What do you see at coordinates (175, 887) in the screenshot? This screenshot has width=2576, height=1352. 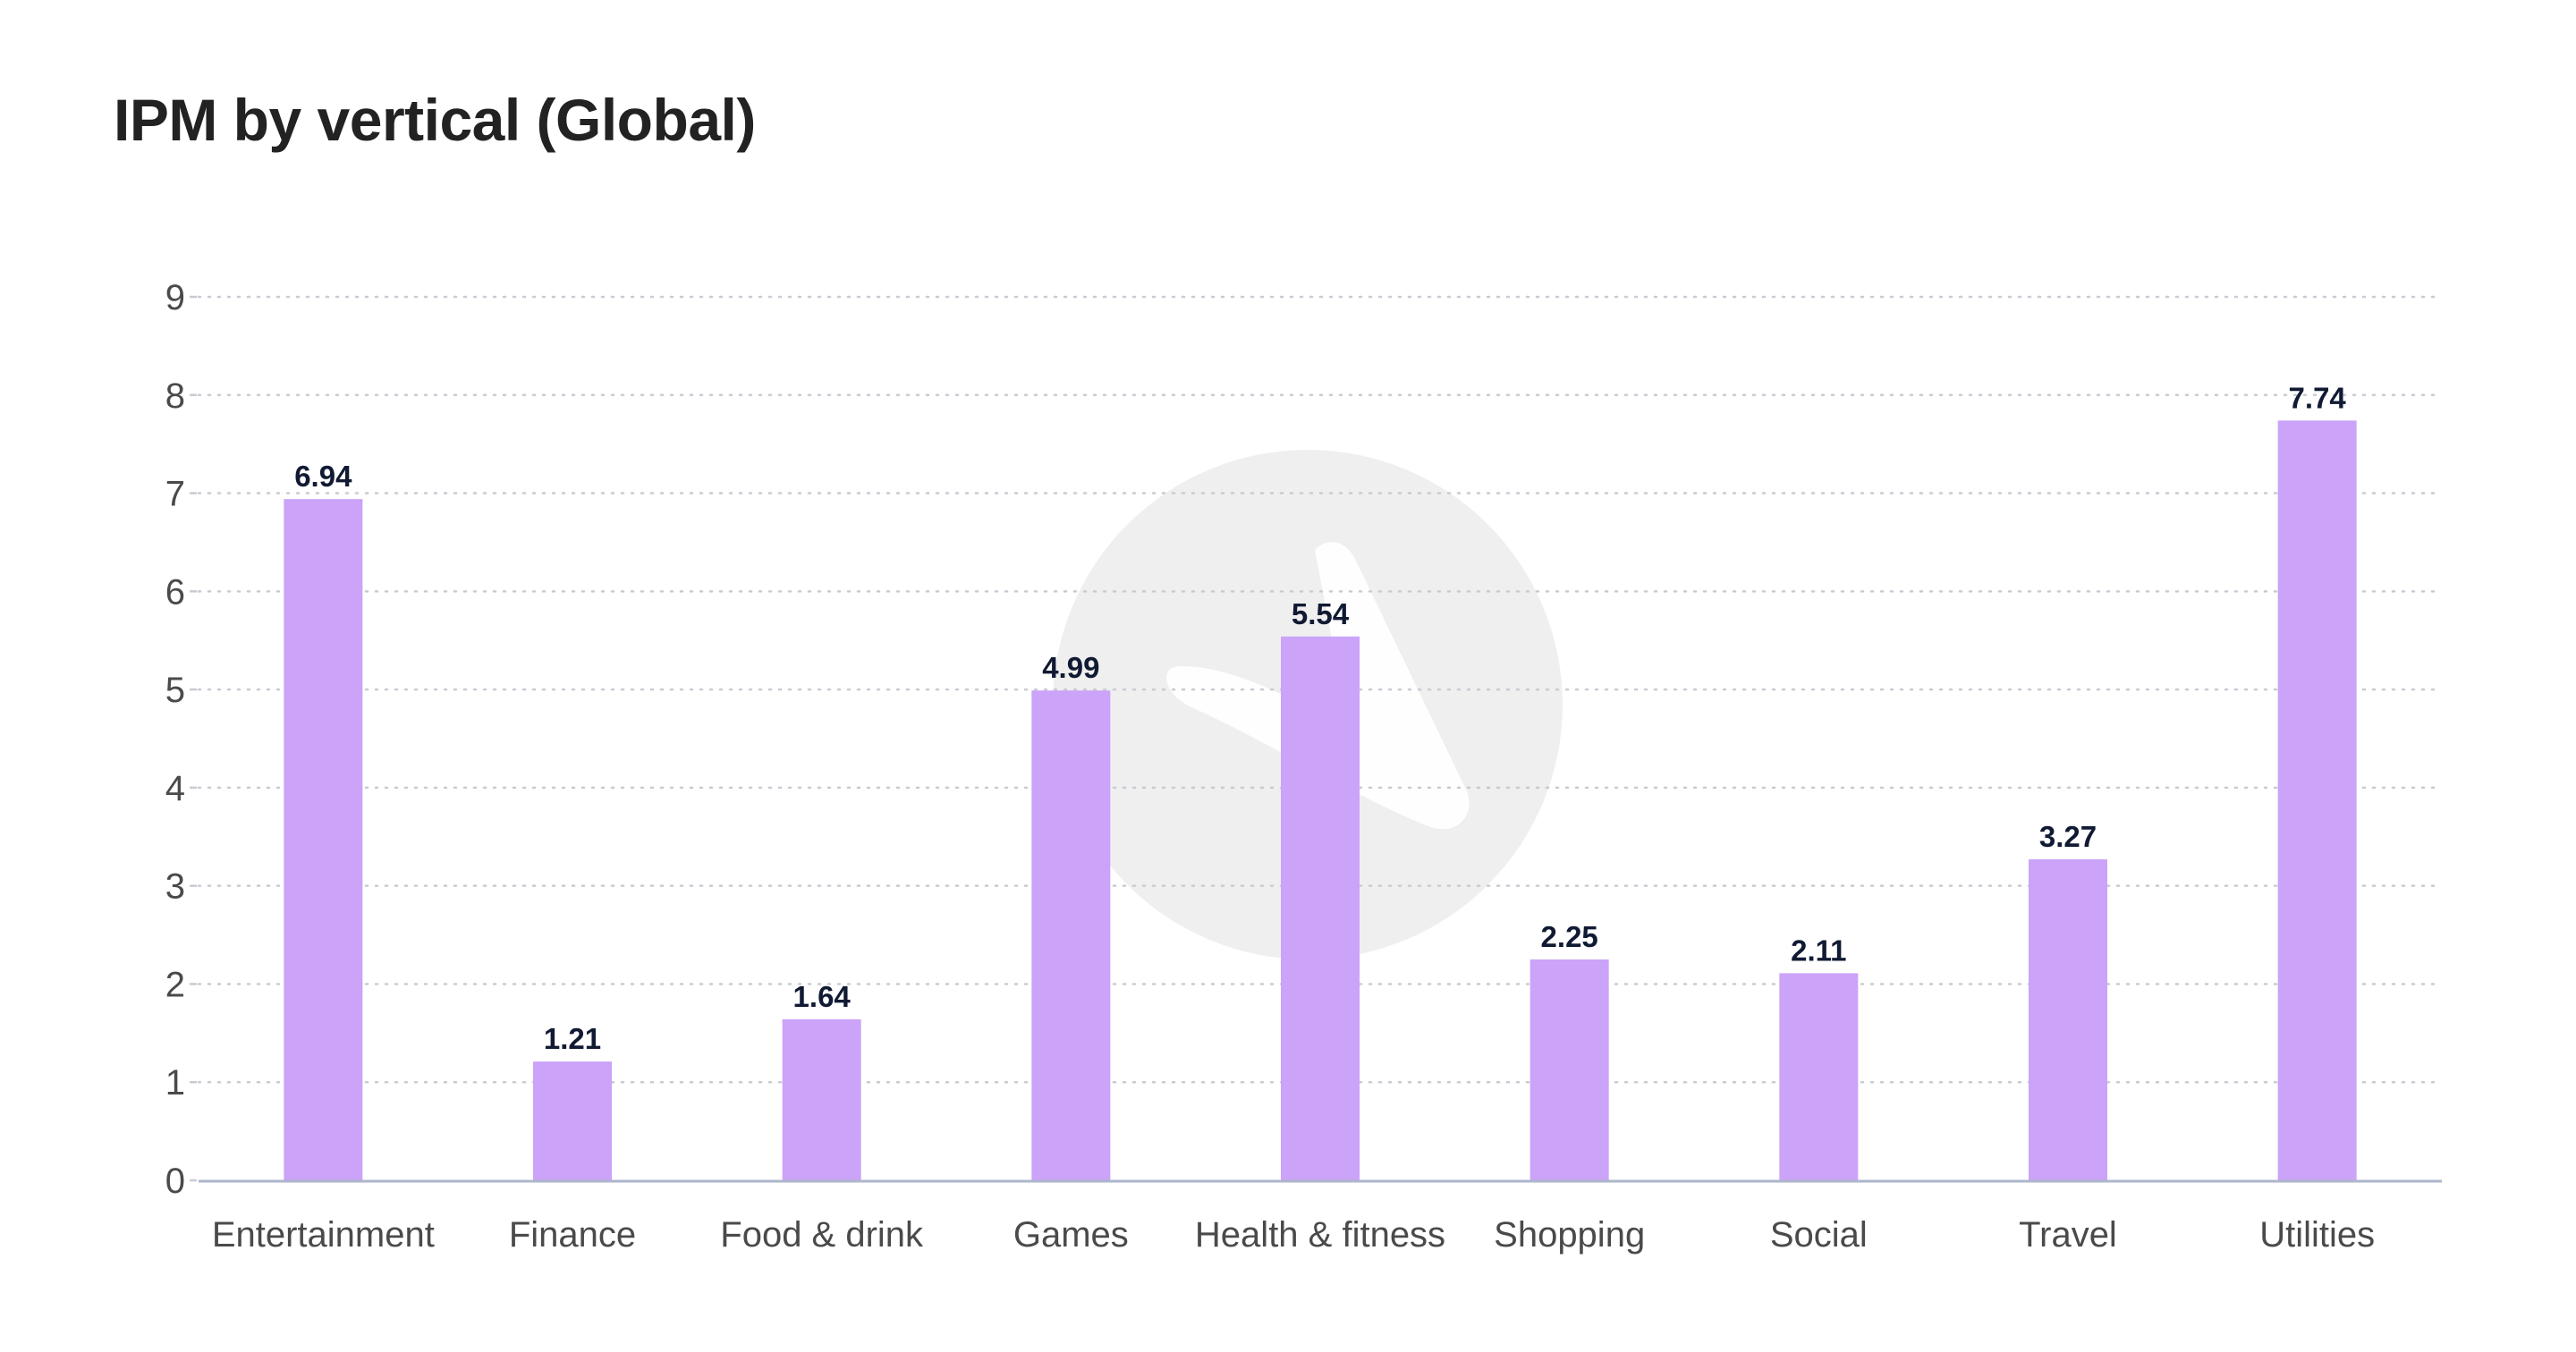 I see `y-tick-label: 3` at bounding box center [175, 887].